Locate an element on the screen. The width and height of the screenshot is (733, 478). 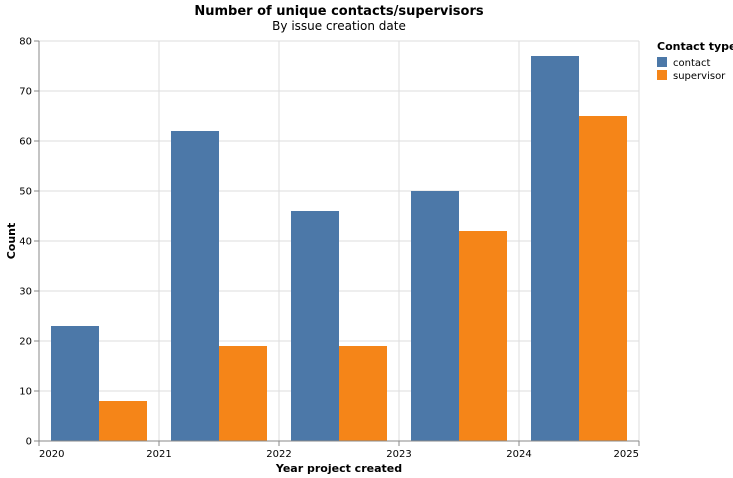
x-tick-label: 2023 is located at coordinates (398, 454).